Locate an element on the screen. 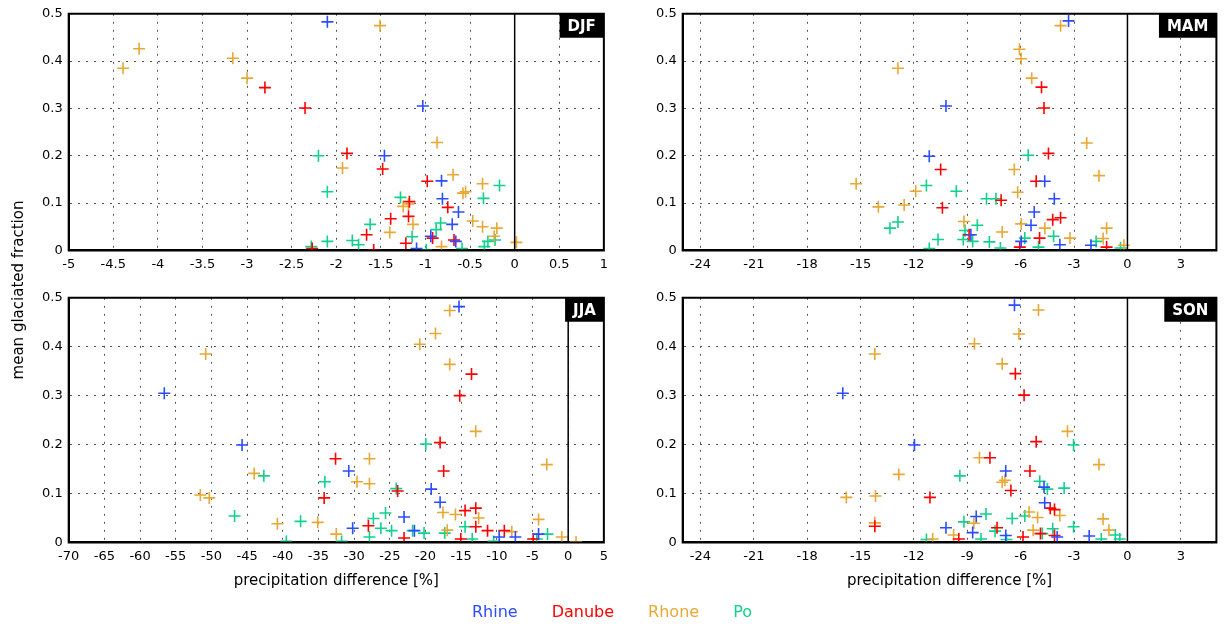  x-tick-label: -4.5 is located at coordinates (113, 263).